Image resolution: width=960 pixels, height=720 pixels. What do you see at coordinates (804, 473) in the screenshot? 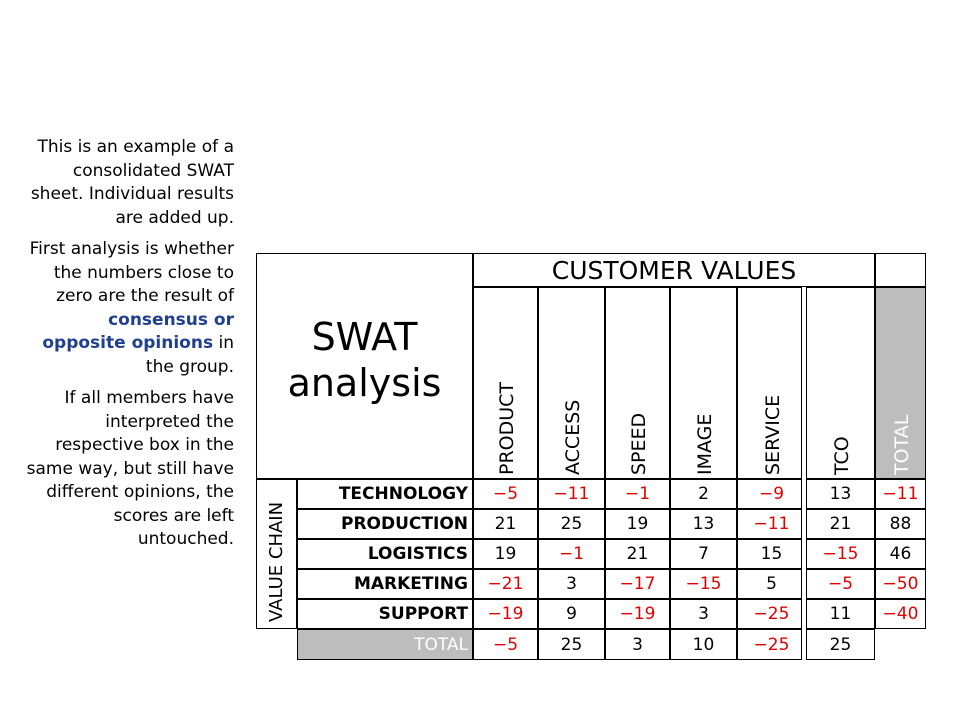
I see `column-separator` at bounding box center [804, 473].